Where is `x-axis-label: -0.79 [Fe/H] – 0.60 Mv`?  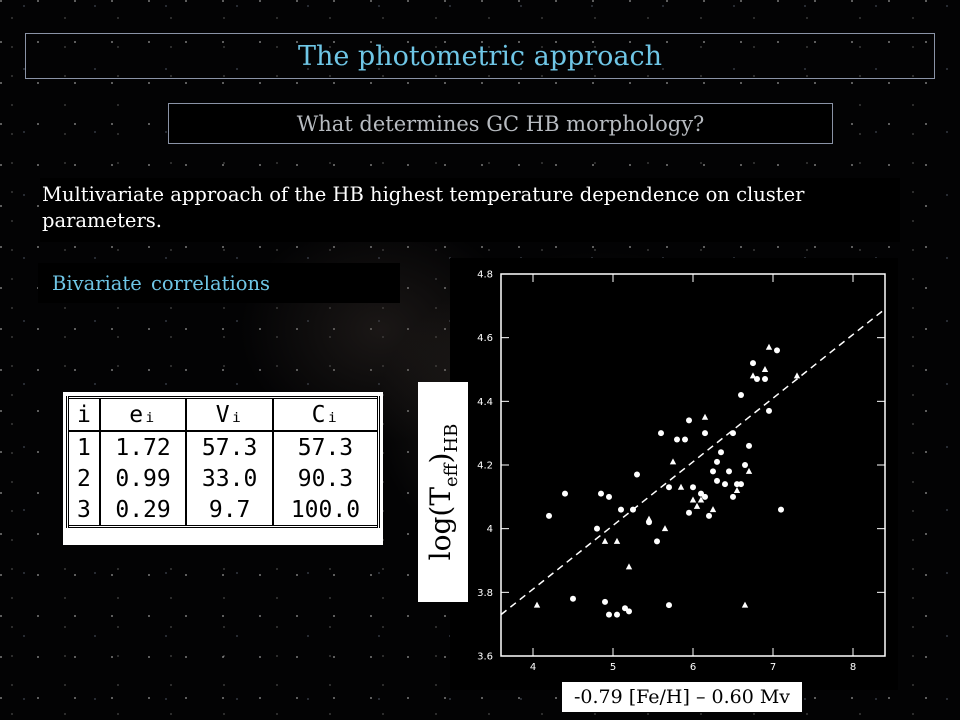 x-axis-label: -0.79 [Fe/H] – 0.60 Mv is located at coordinates (682, 697).